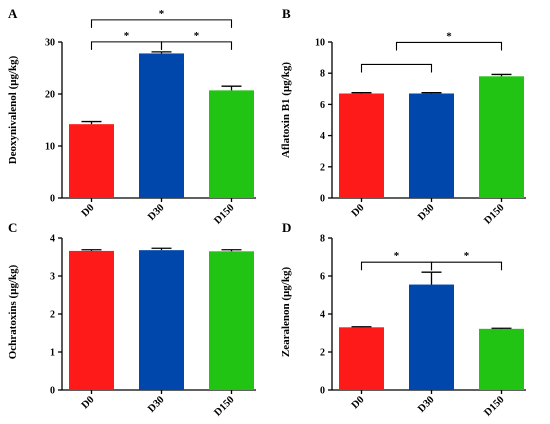 The width and height of the screenshot is (550, 424). What do you see at coordinates (13, 311) in the screenshot?
I see `y-axis-label: Ochratoxins (μg/kg)` at bounding box center [13, 311].